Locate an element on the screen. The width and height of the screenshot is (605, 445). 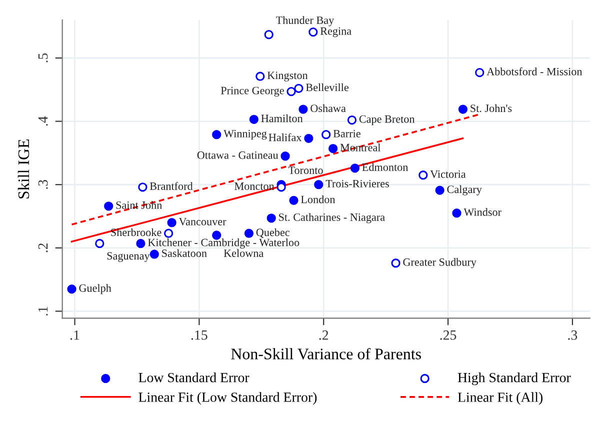
data-label: Oshawa is located at coordinates (328, 108).